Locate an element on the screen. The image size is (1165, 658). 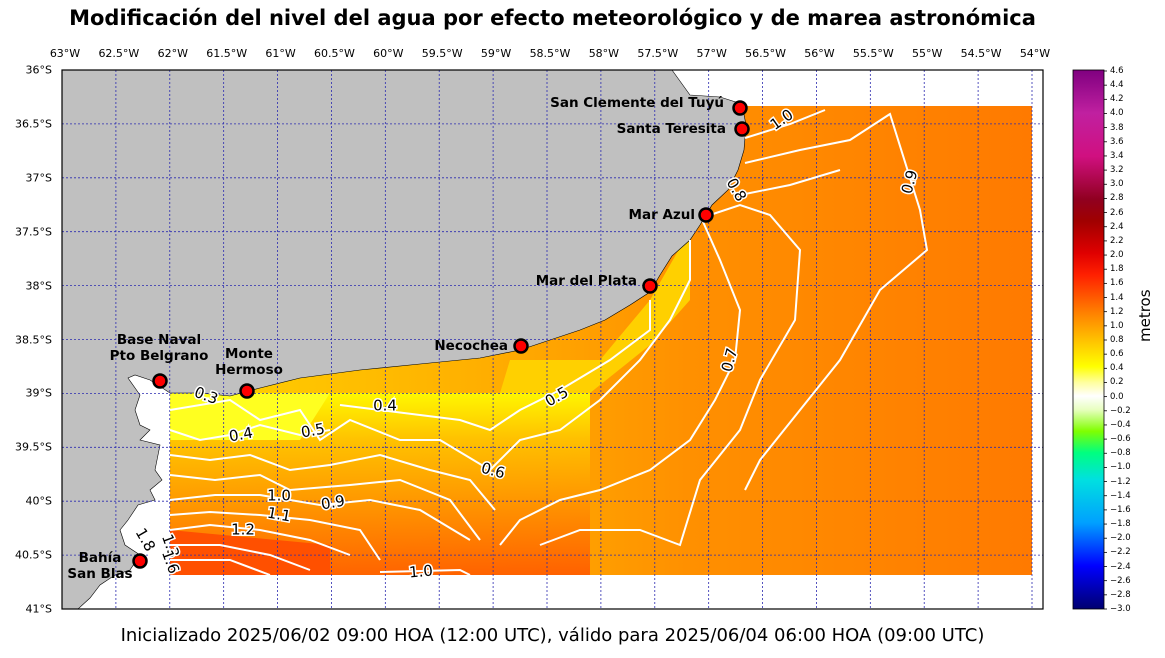
colorbar-tick-label: −2.2 is located at coordinates (1120, 552).